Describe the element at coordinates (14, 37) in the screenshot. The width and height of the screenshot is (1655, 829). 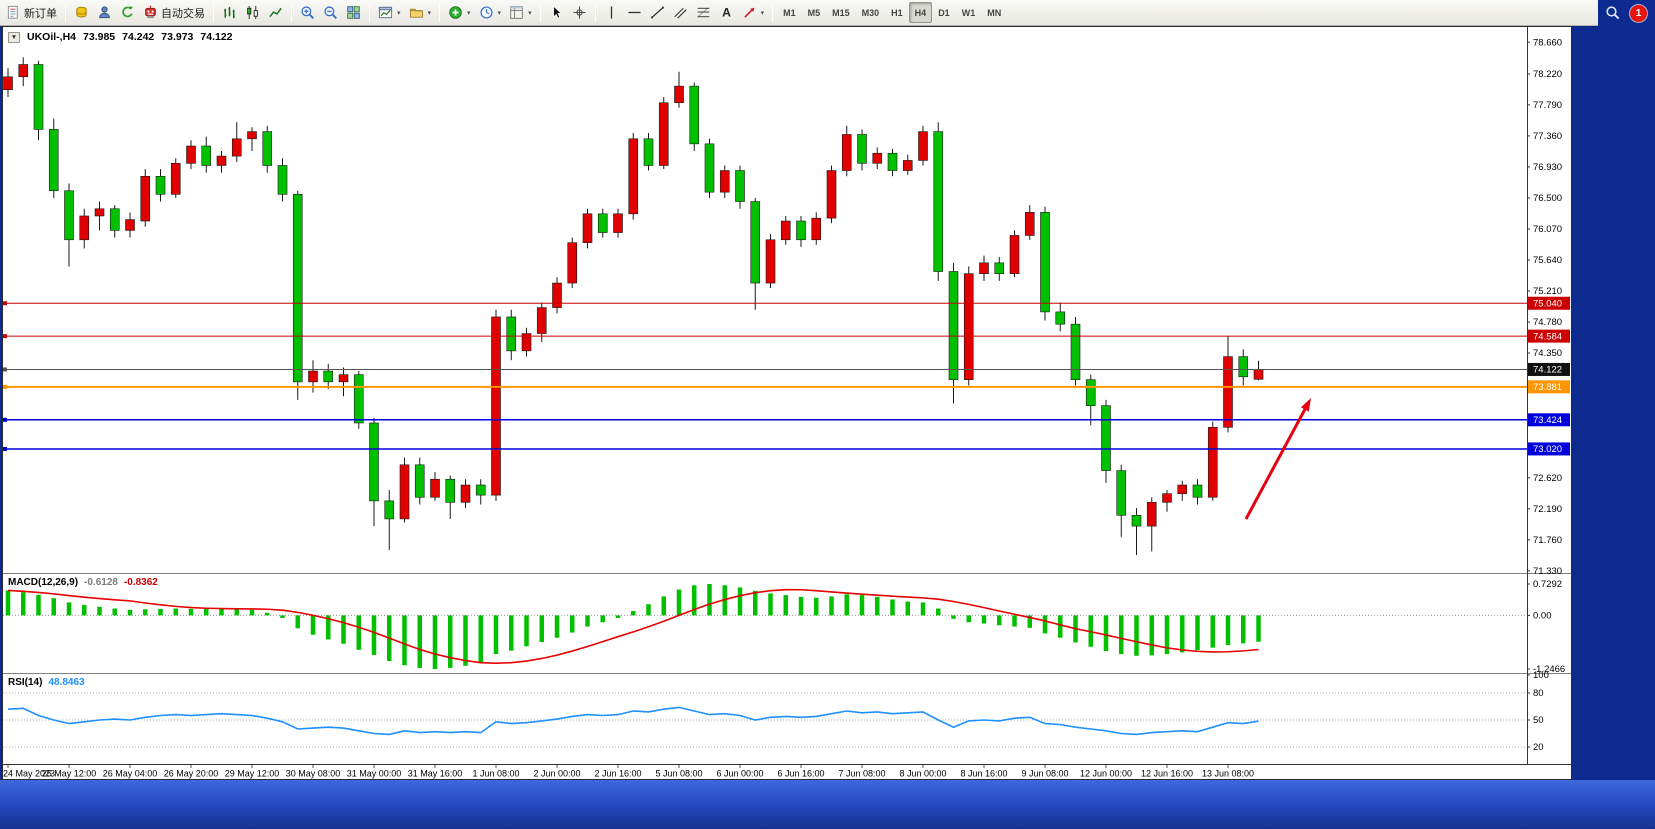
I see `collapse-ohlc-button: ▼` at that location.